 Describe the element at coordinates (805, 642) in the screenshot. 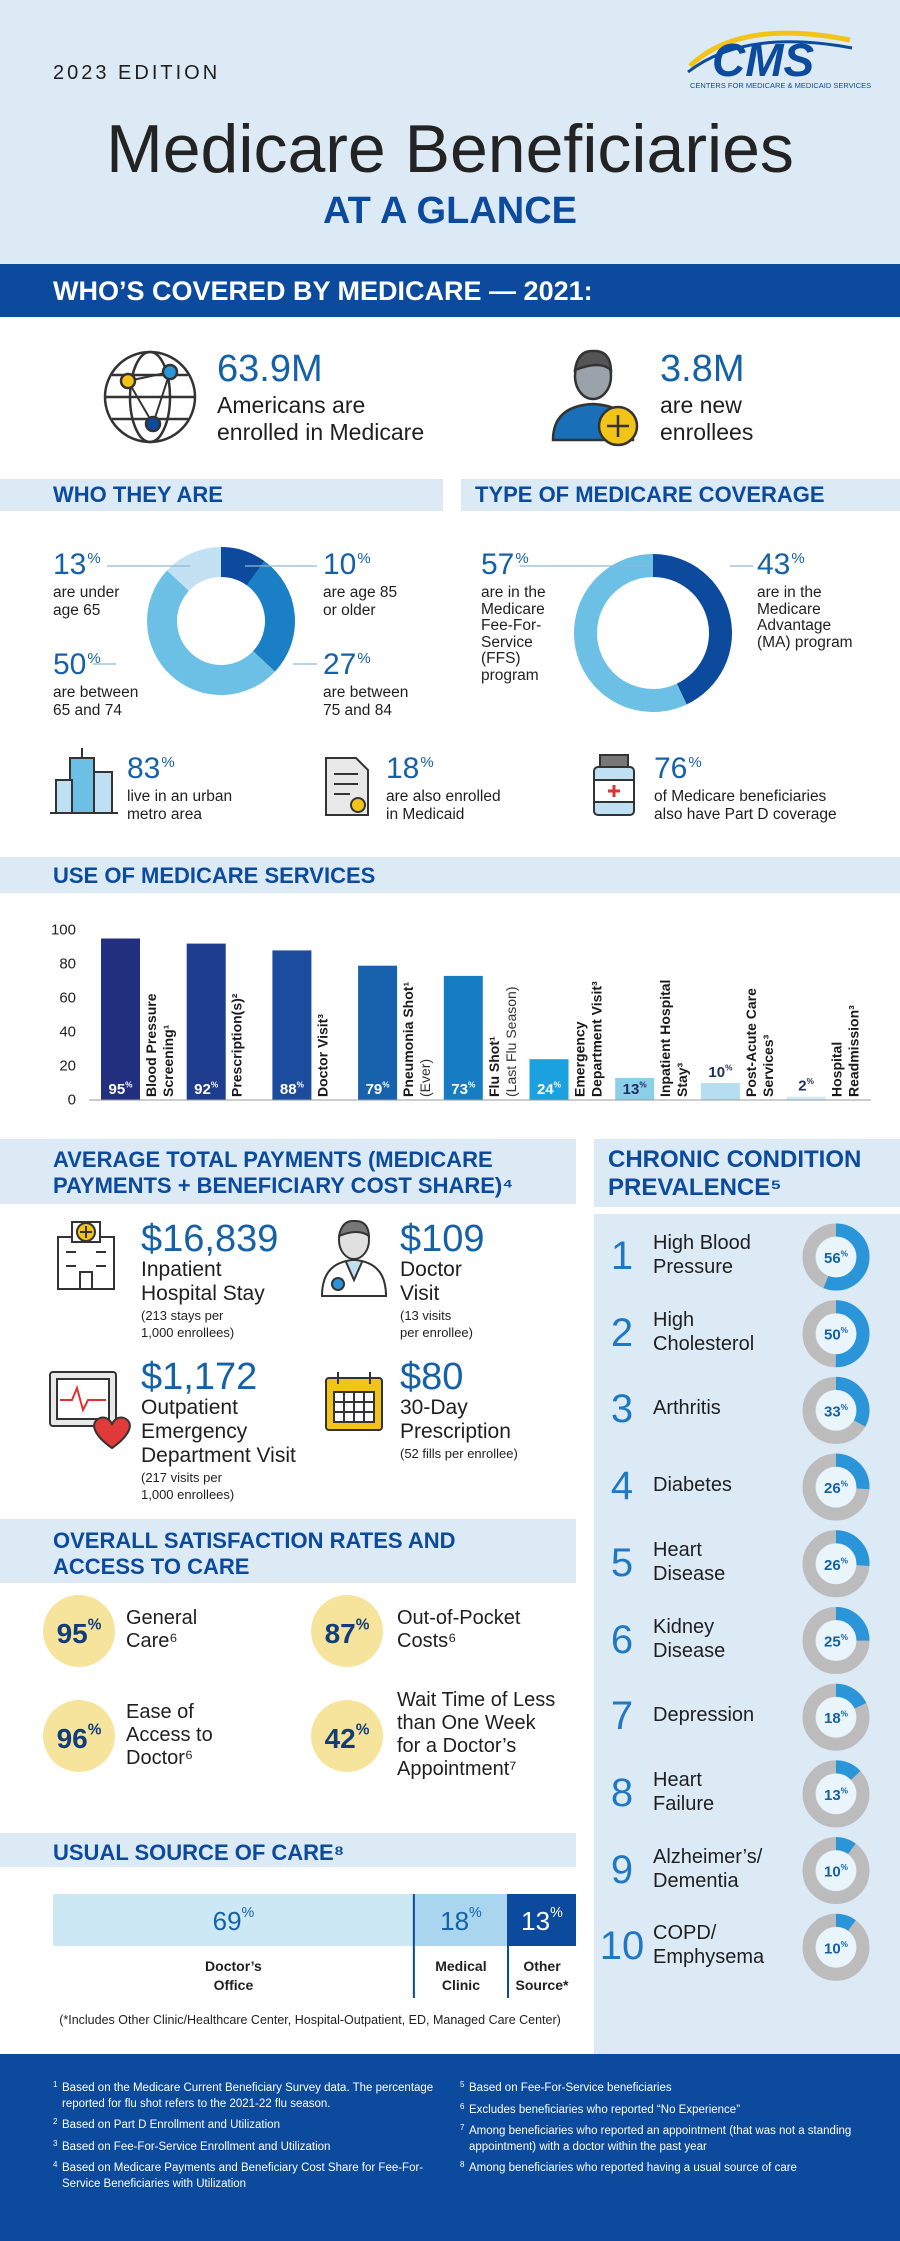

I see `segment-label: (MA) program` at that location.